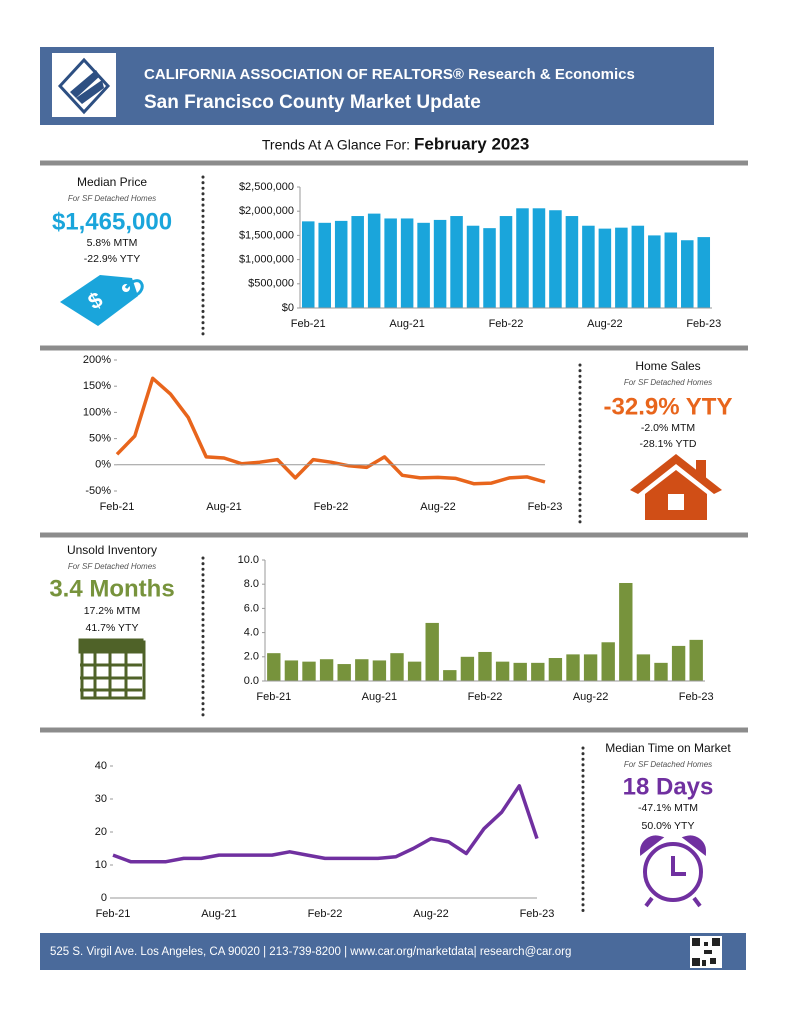 The image size is (791, 1024). I want to click on y-tick-label: 200%, so click(97, 360).